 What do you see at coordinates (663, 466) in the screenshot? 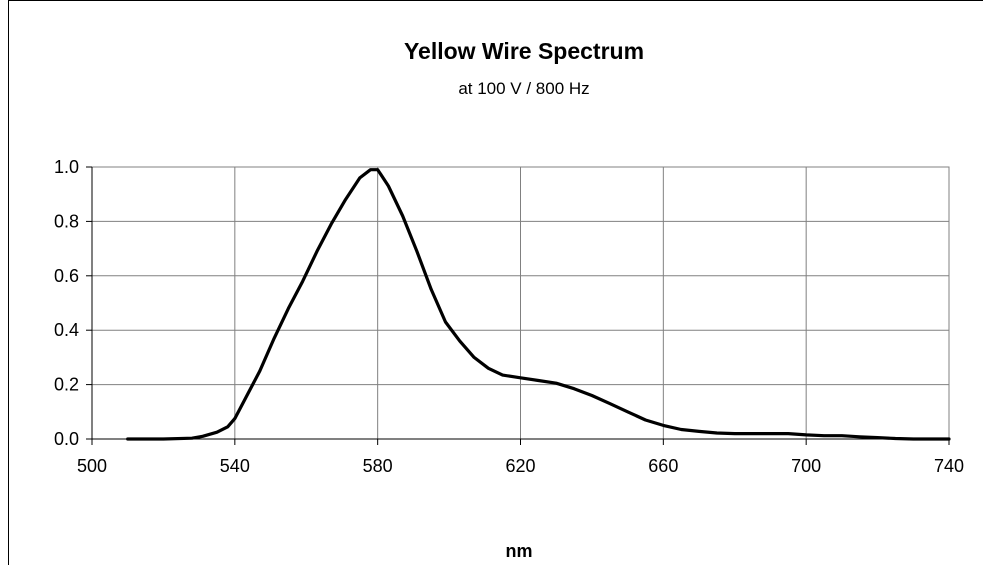
I see `x-tick-label: 660` at bounding box center [663, 466].